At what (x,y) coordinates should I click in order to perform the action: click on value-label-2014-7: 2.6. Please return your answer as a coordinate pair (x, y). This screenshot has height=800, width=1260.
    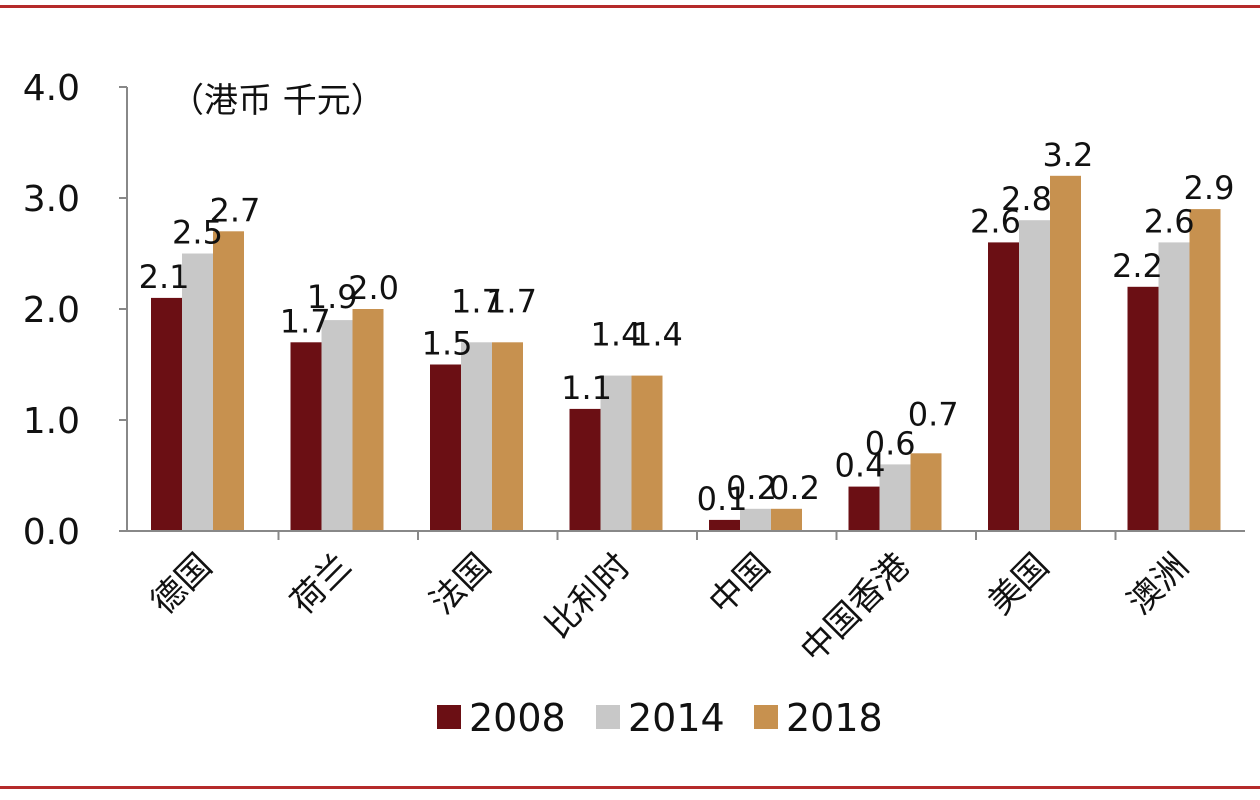
    Looking at the image, I should click on (1169, 221).